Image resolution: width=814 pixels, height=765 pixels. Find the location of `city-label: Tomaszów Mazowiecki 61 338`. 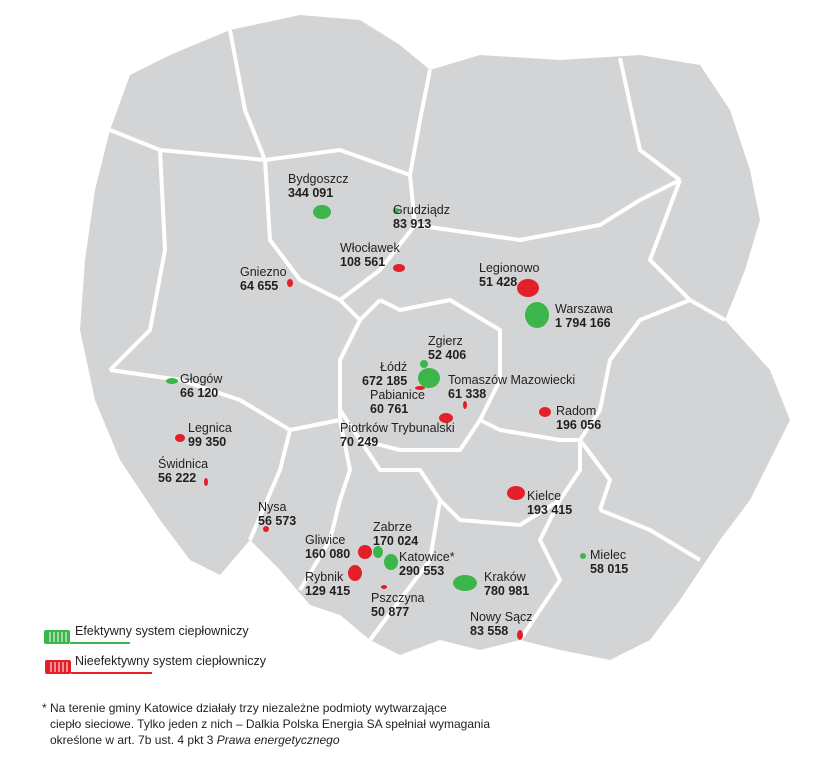

city-label: Tomaszów Mazowiecki 61 338 is located at coordinates (511, 387).